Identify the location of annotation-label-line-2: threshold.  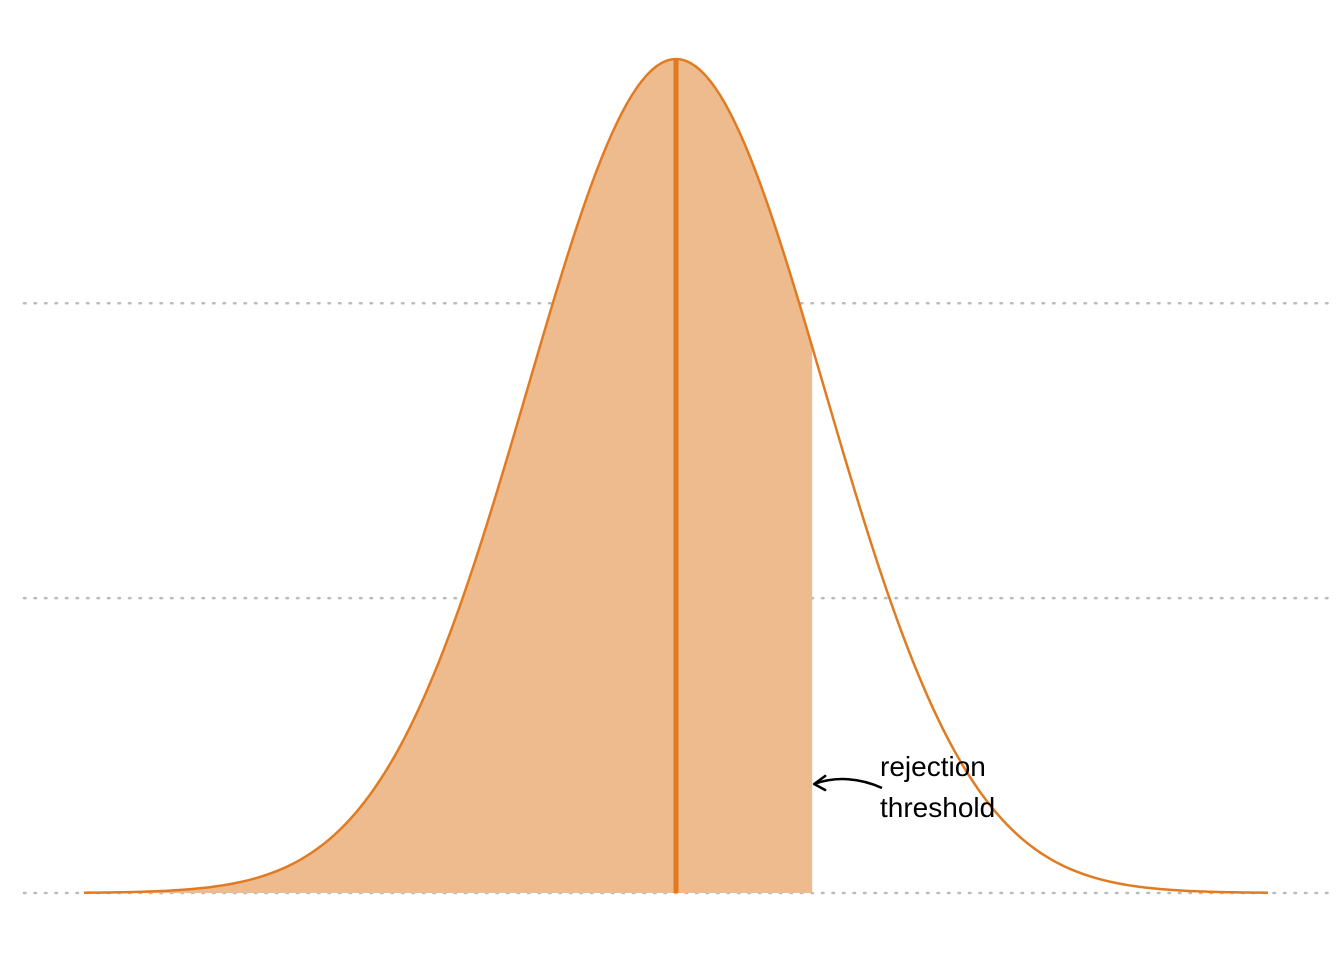
(937, 807).